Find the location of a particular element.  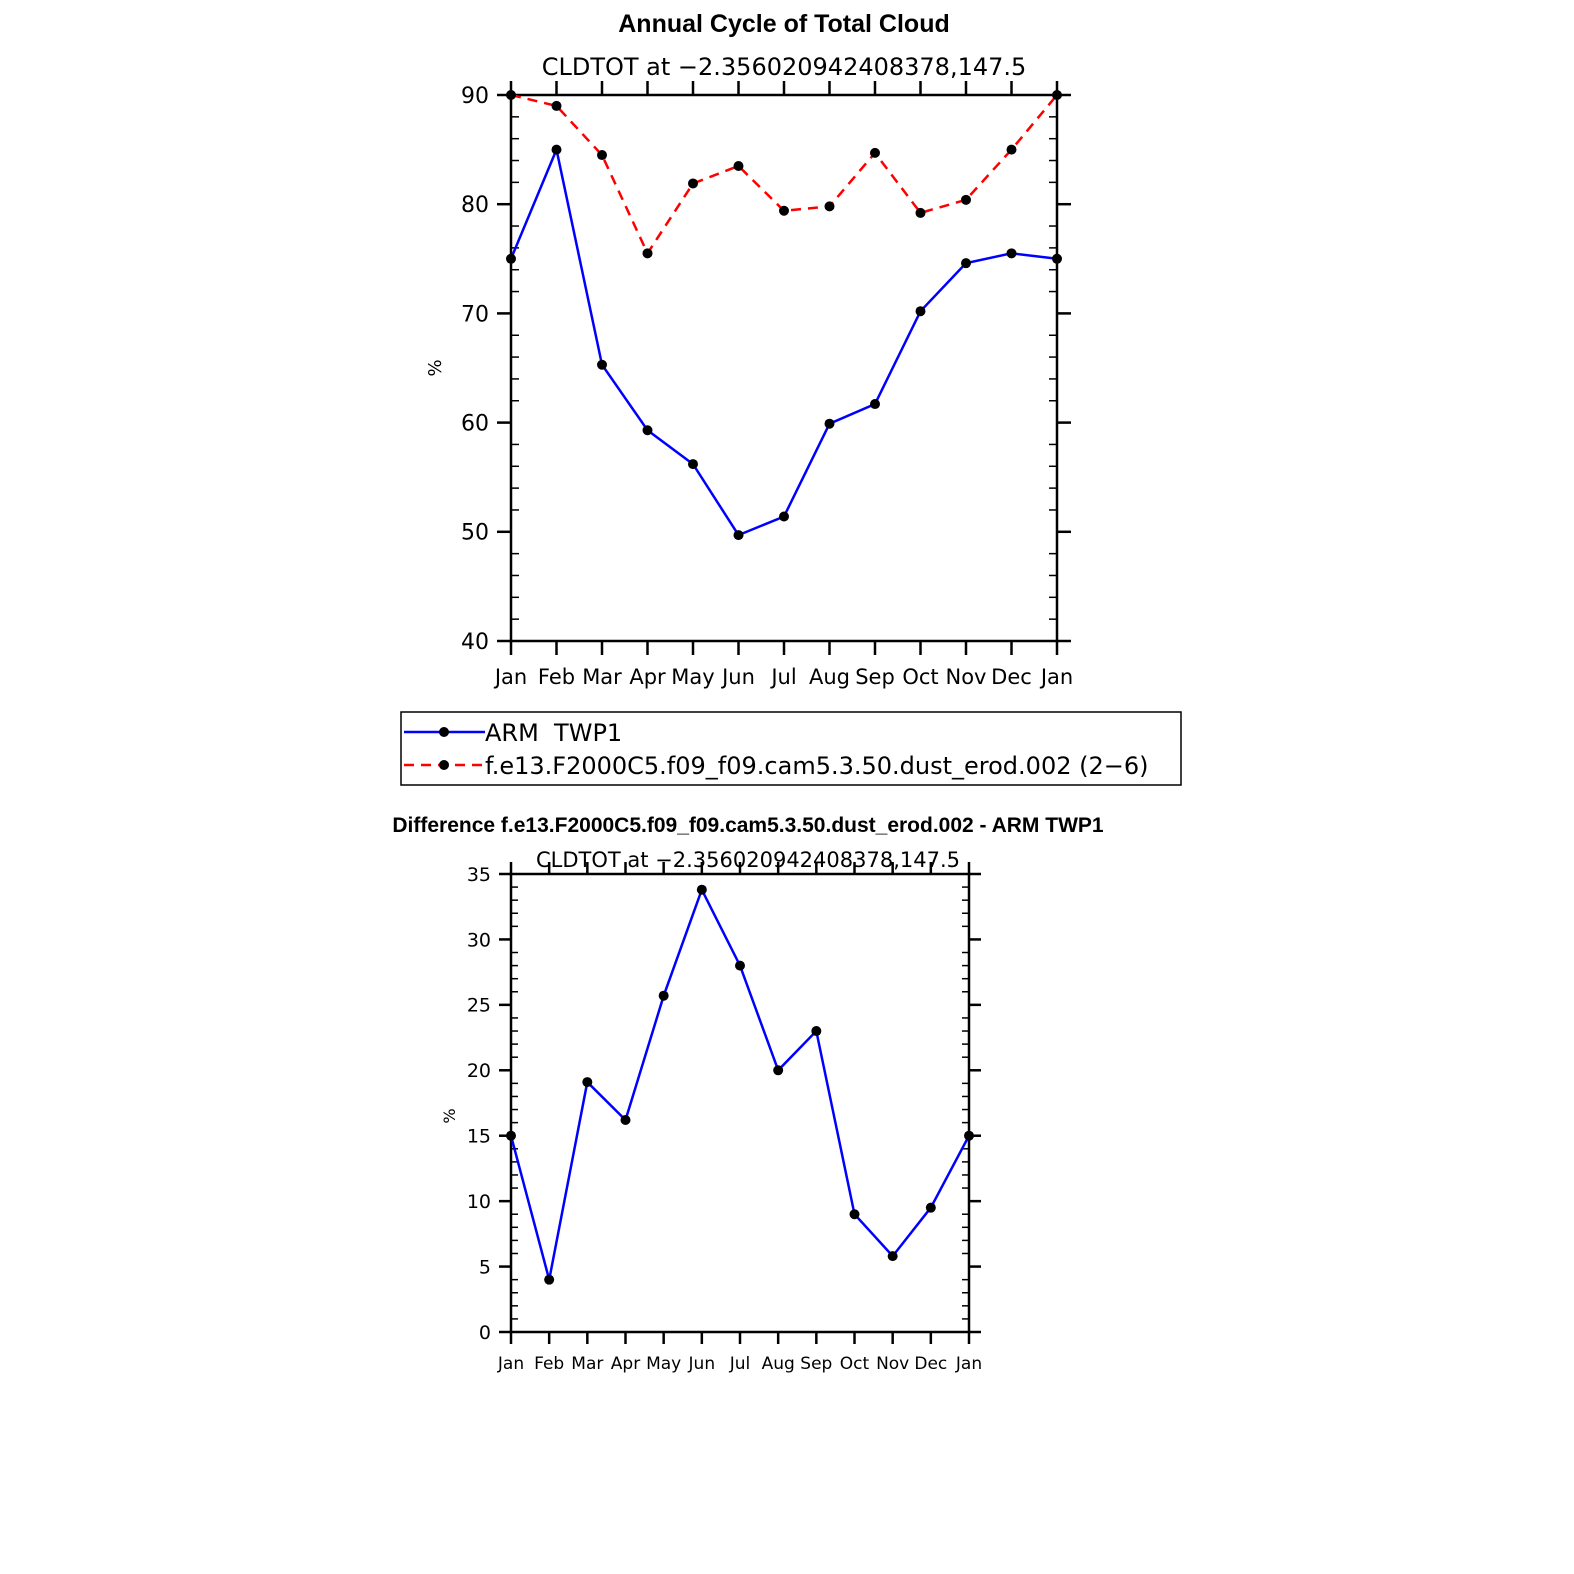

legend-marker-model is located at coordinates (444, 765).